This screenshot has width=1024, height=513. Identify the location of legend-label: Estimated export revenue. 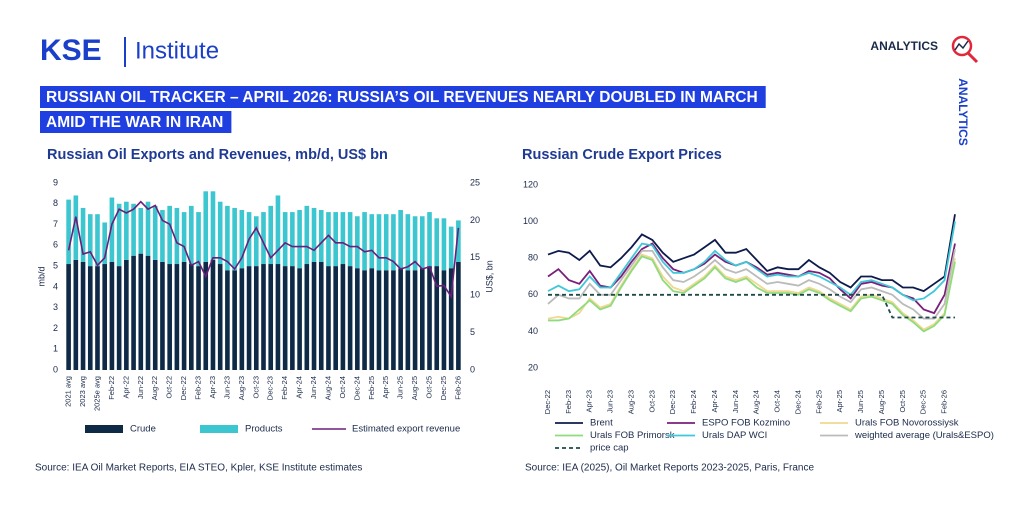
(406, 429).